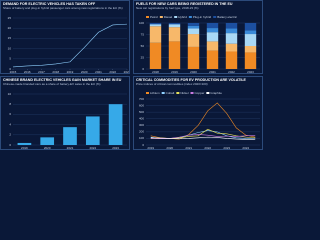 This screenshot has width=320, height=240. Describe the element at coordinates (154, 17) in the screenshot. I see `legend-label: Petrol` at that location.